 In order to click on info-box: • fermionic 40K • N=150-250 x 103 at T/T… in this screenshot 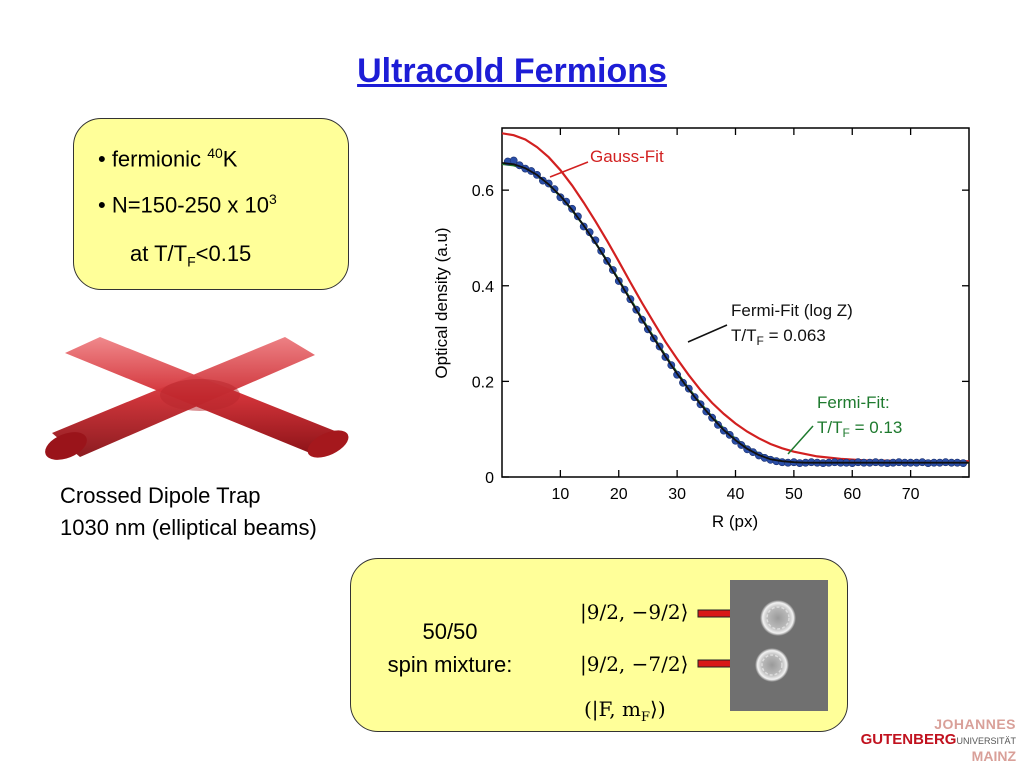, I will do `click(211, 204)`.